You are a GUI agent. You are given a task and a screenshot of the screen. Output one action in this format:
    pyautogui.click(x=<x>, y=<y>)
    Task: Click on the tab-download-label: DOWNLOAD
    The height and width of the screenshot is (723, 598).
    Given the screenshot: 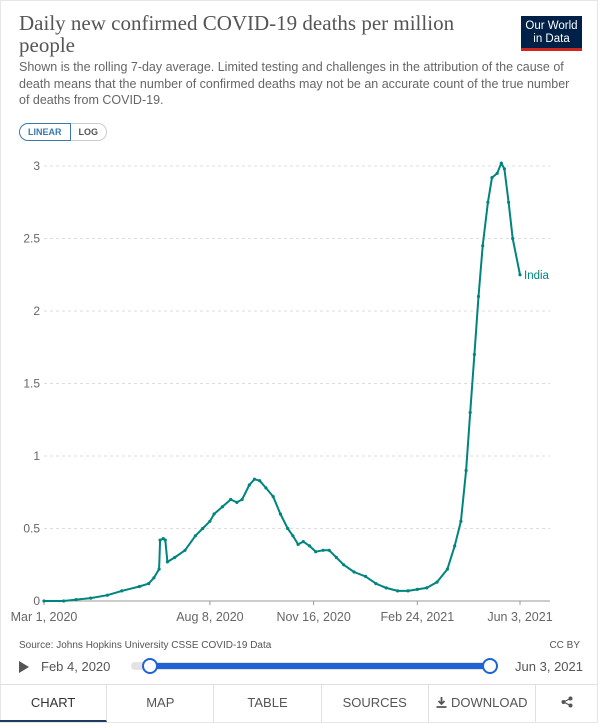 What is the action you would take?
    pyautogui.click(x=489, y=702)
    